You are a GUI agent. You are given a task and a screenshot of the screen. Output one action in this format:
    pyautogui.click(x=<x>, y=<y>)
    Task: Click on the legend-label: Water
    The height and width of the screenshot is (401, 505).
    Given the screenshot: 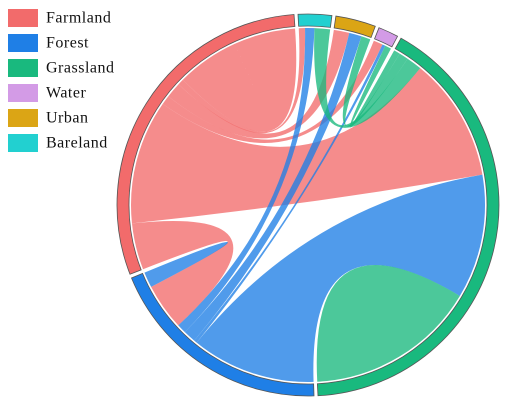 What is the action you would take?
    pyautogui.click(x=66, y=93)
    